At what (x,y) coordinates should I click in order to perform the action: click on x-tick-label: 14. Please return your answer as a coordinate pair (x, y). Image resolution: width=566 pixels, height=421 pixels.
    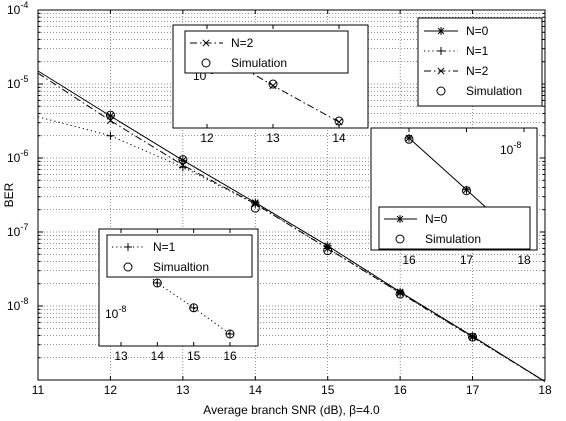
    Looking at the image, I should click on (256, 390).